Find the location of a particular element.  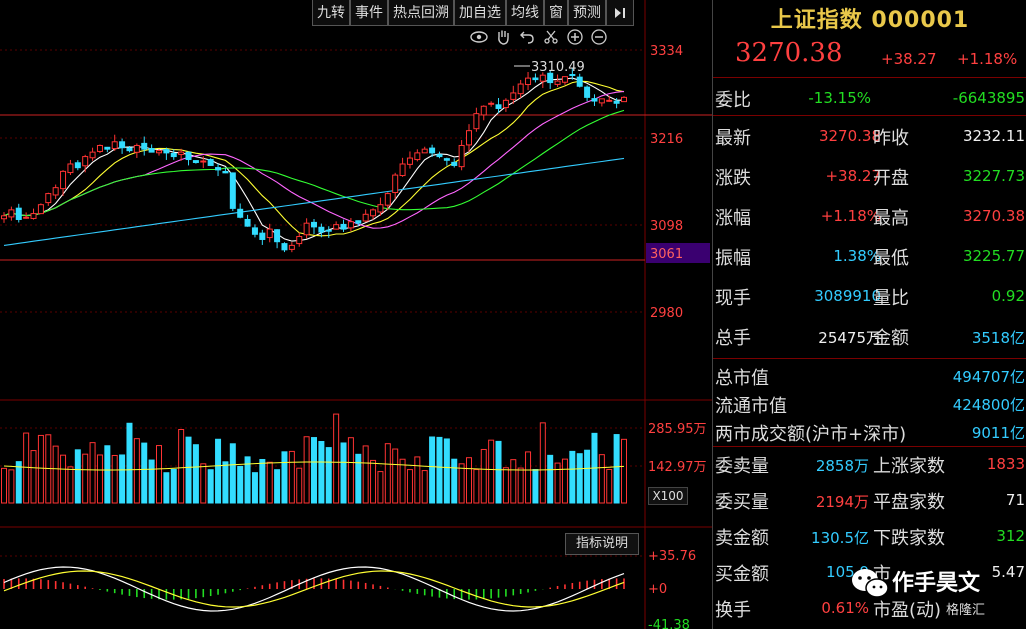

market-row-value: 424800亿 is located at coordinates (988, 405).